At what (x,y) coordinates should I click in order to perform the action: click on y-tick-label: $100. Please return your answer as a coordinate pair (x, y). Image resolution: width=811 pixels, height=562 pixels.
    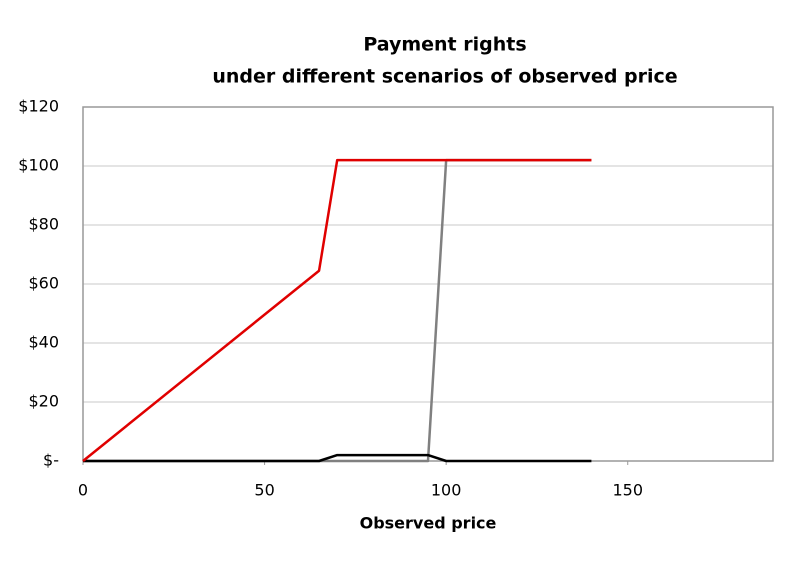
    Looking at the image, I should click on (38, 165).